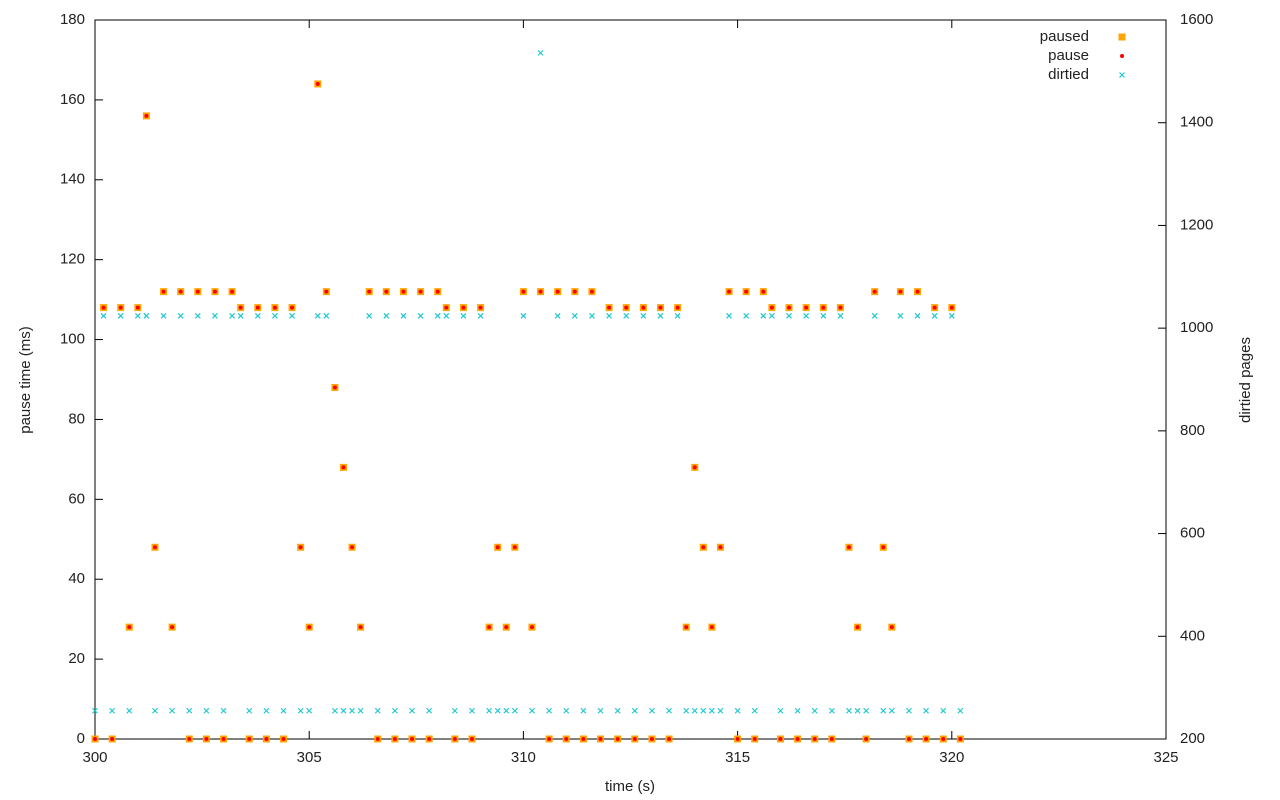 The width and height of the screenshot is (1280, 800). Describe the element at coordinates (1196, 224) in the screenshot. I see `y2-tick-label: 1200` at that location.